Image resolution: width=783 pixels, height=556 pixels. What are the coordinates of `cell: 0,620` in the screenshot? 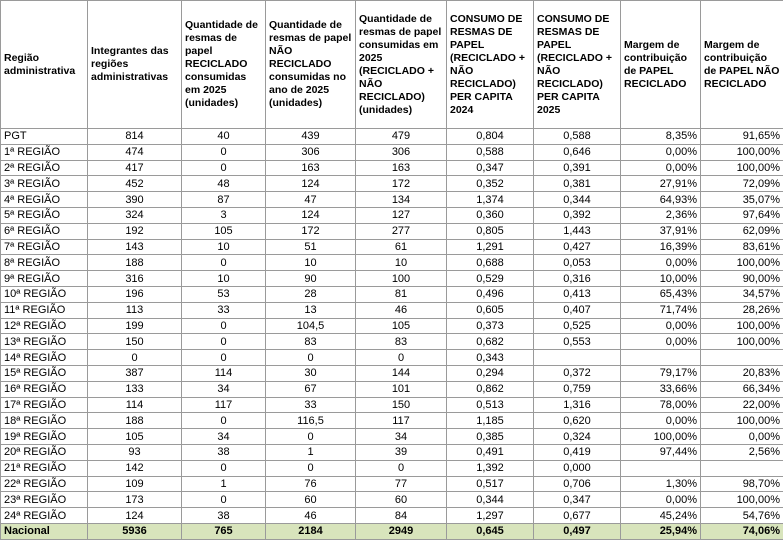 It's located at (577, 421).